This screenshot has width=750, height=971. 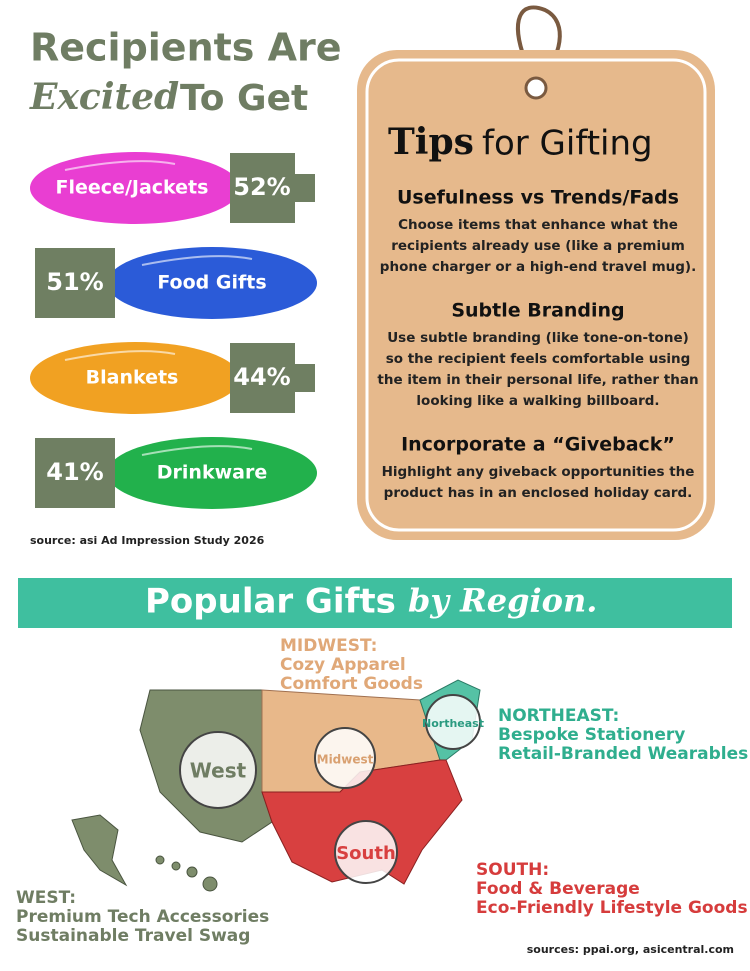 What do you see at coordinates (558, 889) in the screenshot?
I see `region-item: Food & Beverage` at bounding box center [558, 889].